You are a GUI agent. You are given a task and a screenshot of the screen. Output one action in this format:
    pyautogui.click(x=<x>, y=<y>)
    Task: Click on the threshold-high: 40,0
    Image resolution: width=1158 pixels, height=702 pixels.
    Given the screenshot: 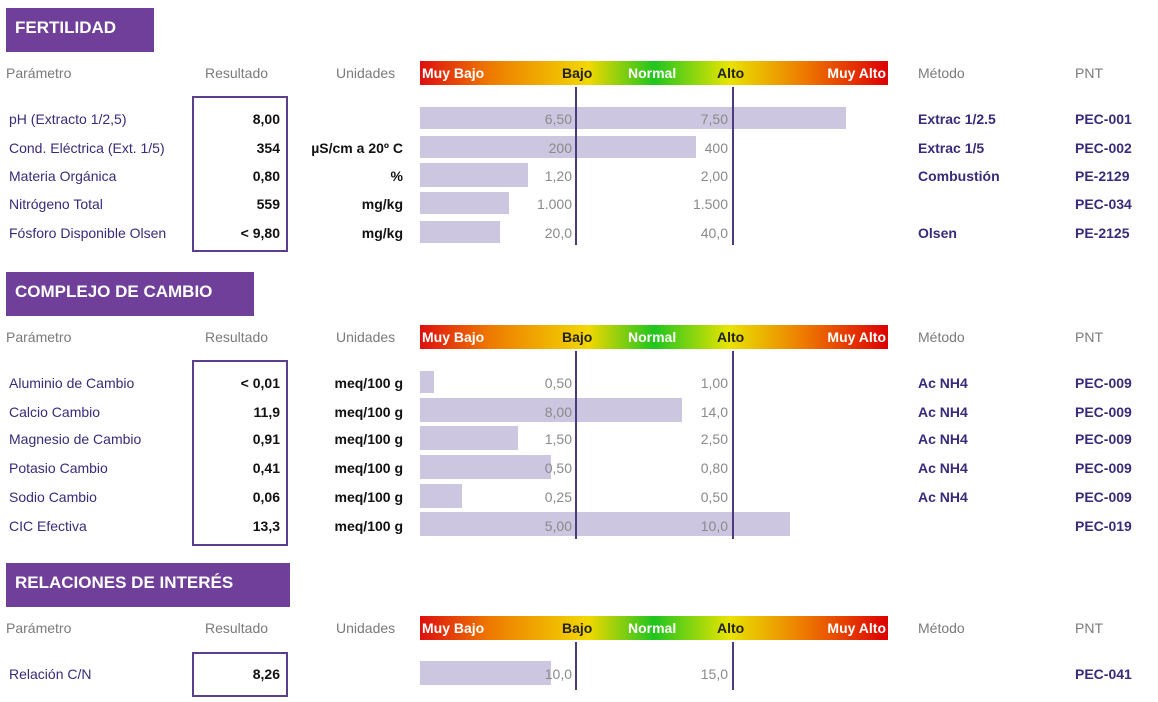 What is the action you would take?
    pyautogui.click(x=714, y=233)
    